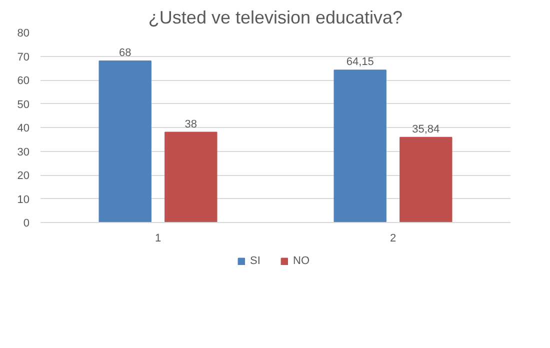 The height and width of the screenshot is (348, 550). What do you see at coordinates (360, 62) in the screenshot?
I see `data-label: 64,15` at bounding box center [360, 62].